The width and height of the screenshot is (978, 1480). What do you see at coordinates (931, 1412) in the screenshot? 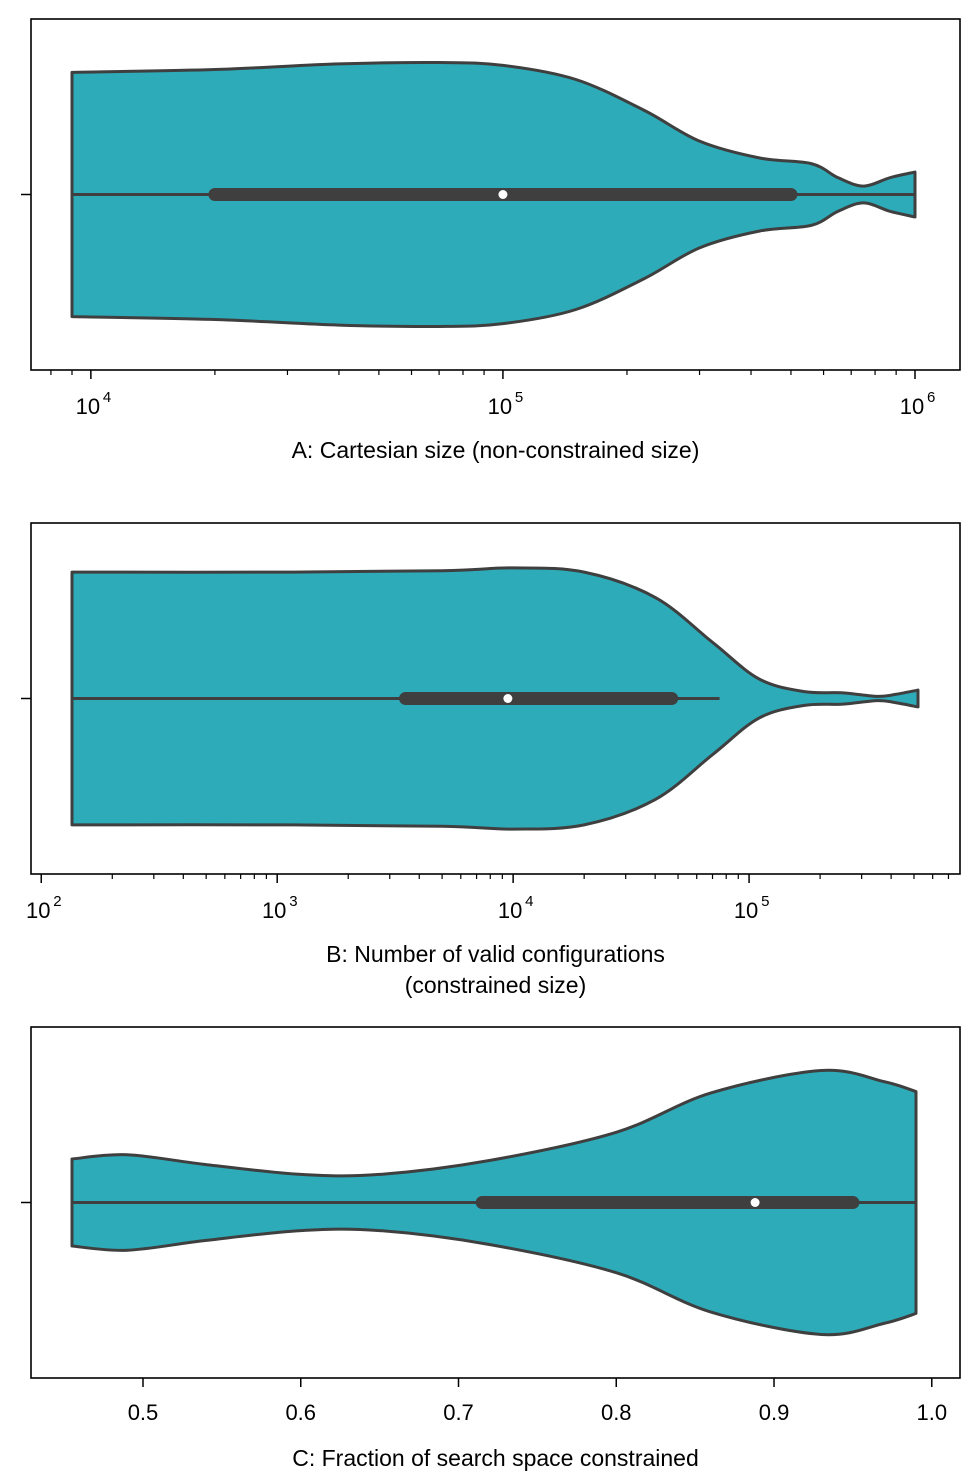
I see `x-tick-label: 1.0` at bounding box center [931, 1412].